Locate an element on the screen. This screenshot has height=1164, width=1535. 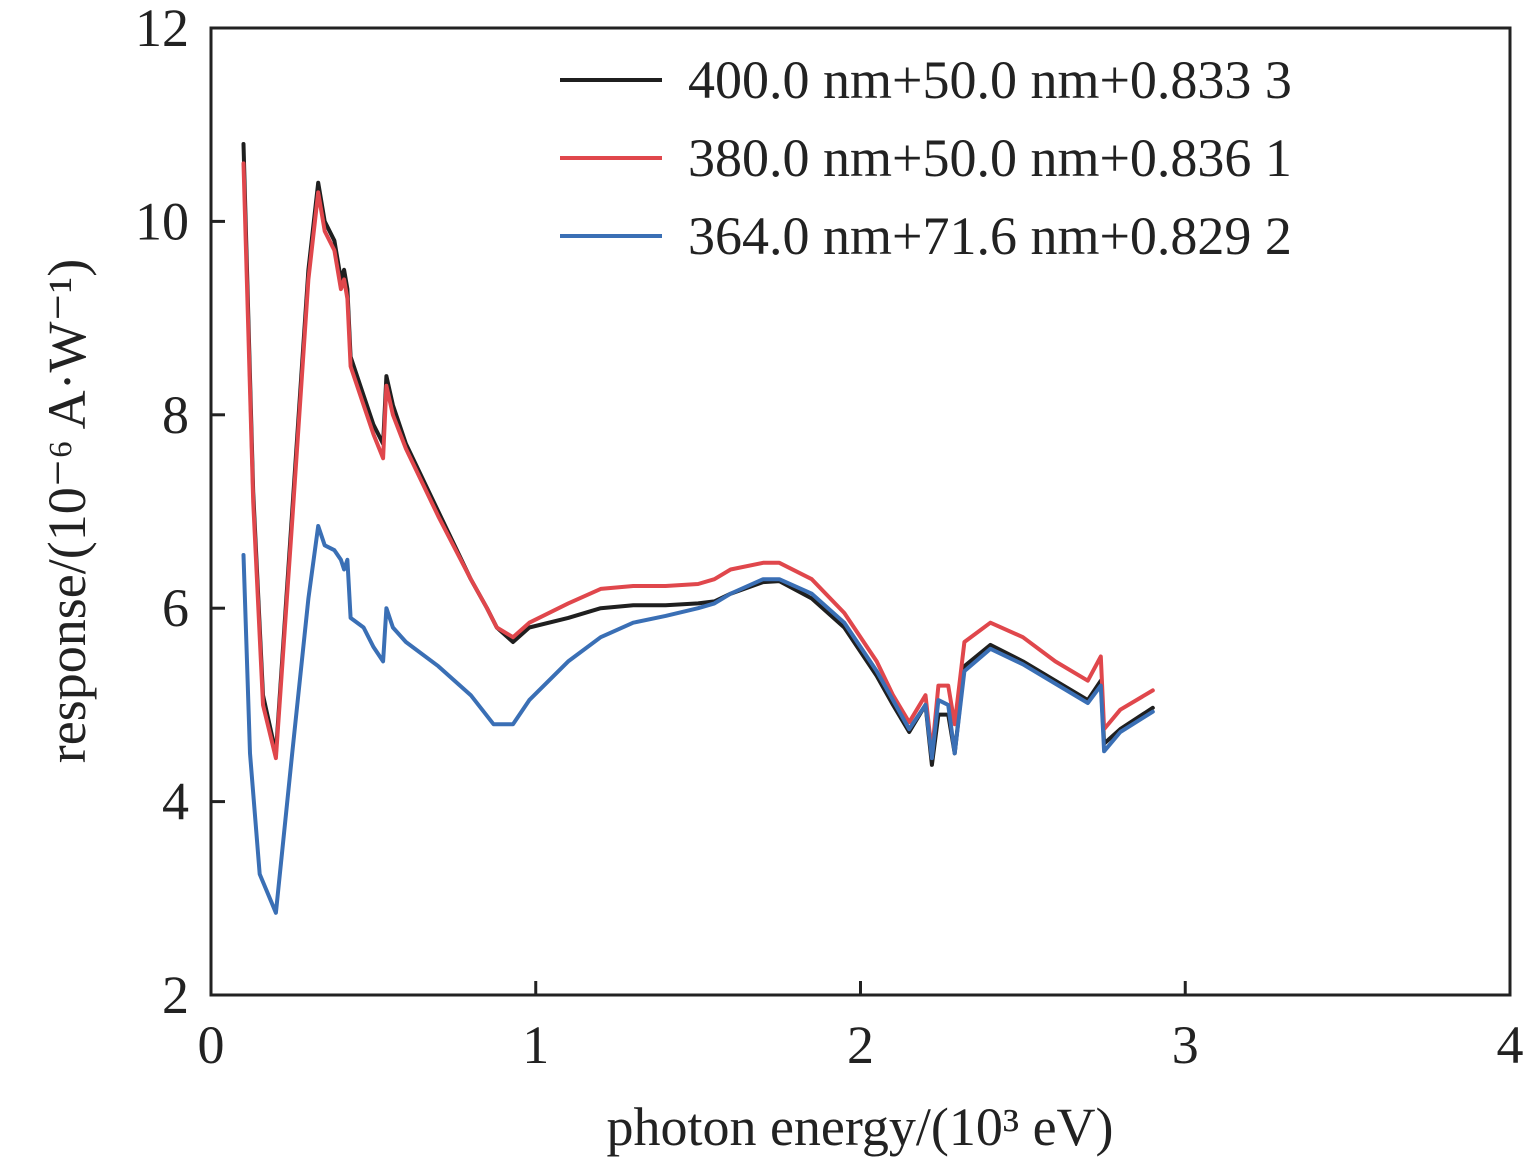
y-tick-label: 2 is located at coordinates (175, 995).